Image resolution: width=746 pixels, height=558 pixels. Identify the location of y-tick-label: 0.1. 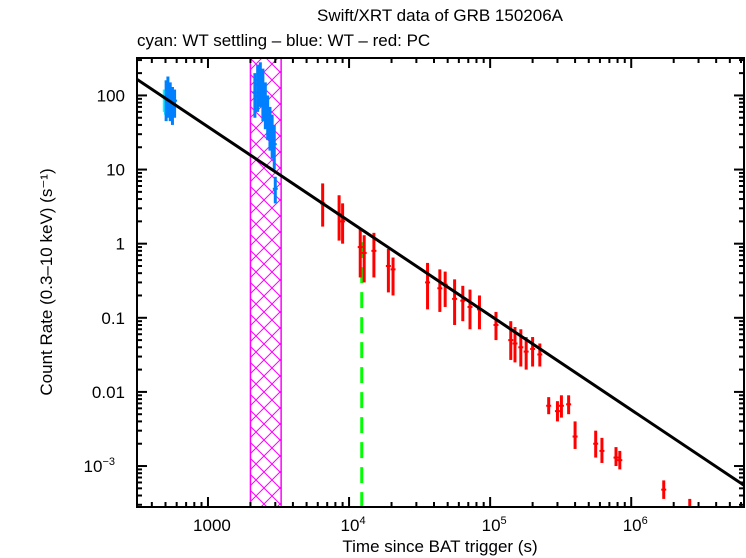
(113, 318).